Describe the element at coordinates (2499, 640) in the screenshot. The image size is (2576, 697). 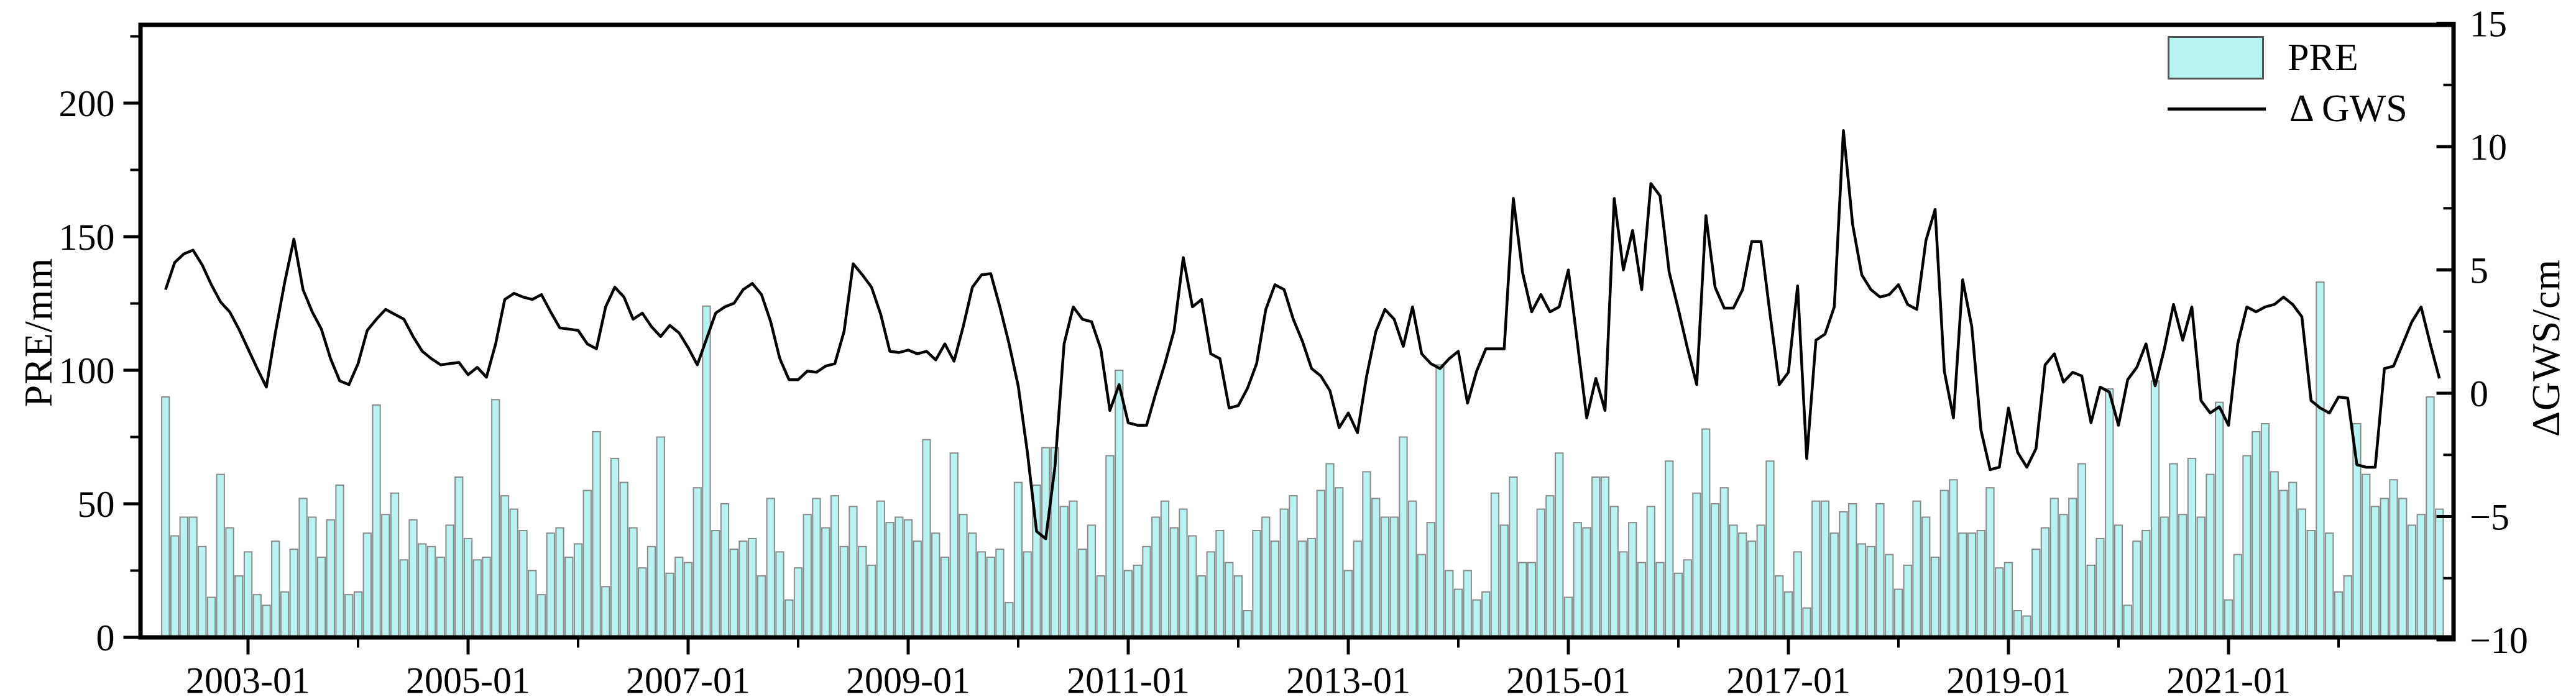
I see `right-tick-label: −10` at that location.